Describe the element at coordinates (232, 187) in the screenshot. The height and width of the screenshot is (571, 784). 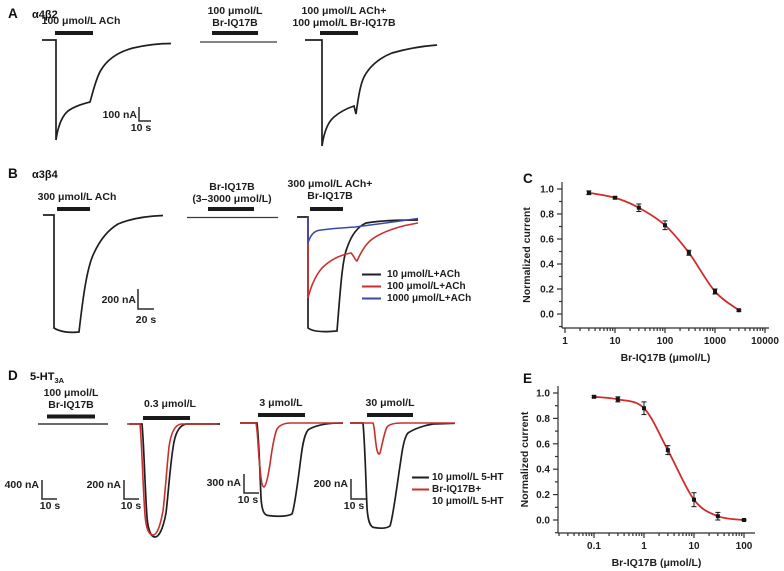
I see `drug-label-b2-line1: Br-IQ17B` at that location.